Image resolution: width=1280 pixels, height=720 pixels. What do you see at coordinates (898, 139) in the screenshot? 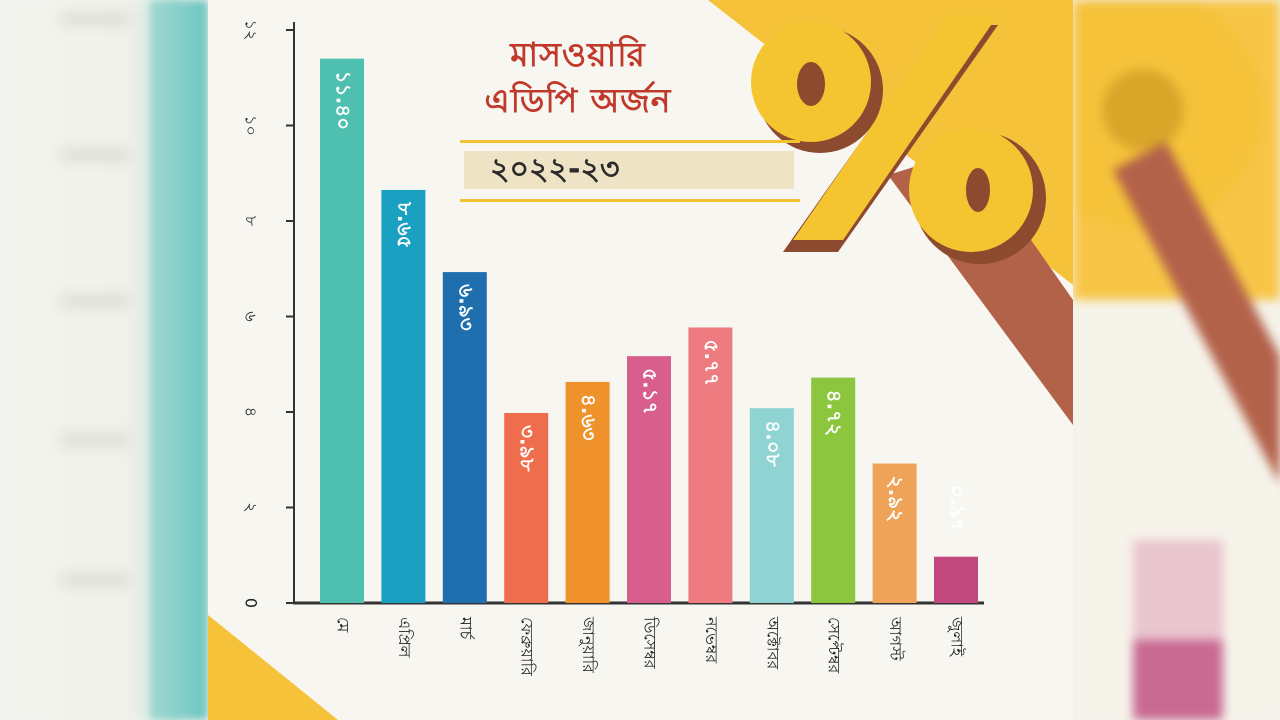
I see `percent-graphic` at bounding box center [898, 139].